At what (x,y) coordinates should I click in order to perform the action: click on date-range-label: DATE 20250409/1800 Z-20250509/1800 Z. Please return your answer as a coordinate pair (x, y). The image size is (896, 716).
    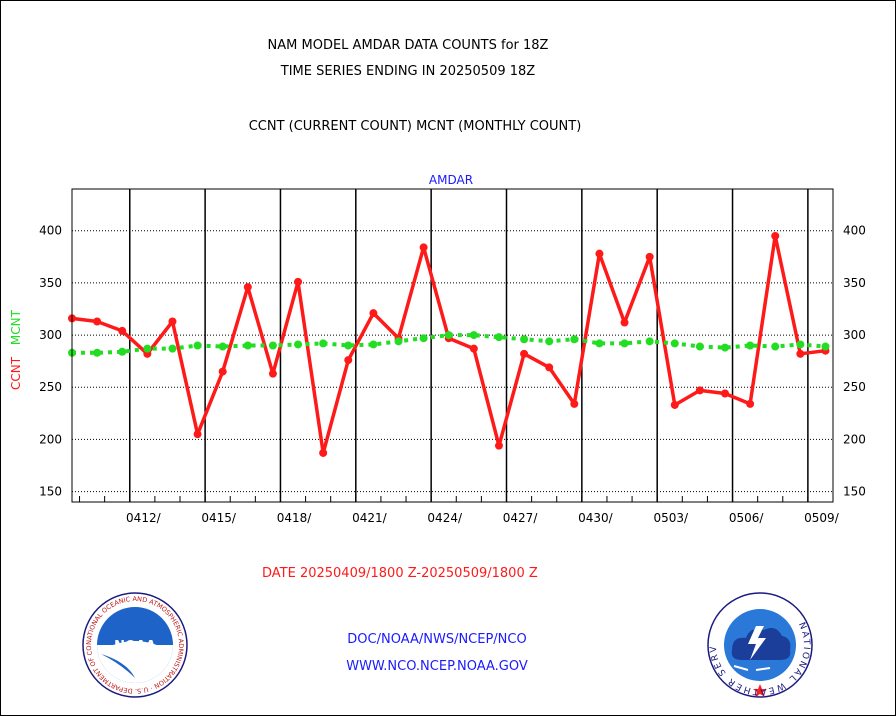
    Looking at the image, I should click on (400, 573).